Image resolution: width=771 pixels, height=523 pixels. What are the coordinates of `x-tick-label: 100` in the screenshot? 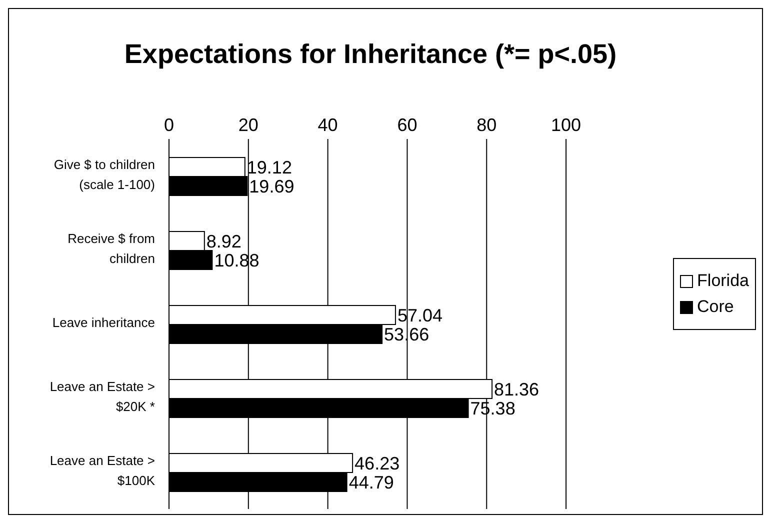 It's located at (566, 125).